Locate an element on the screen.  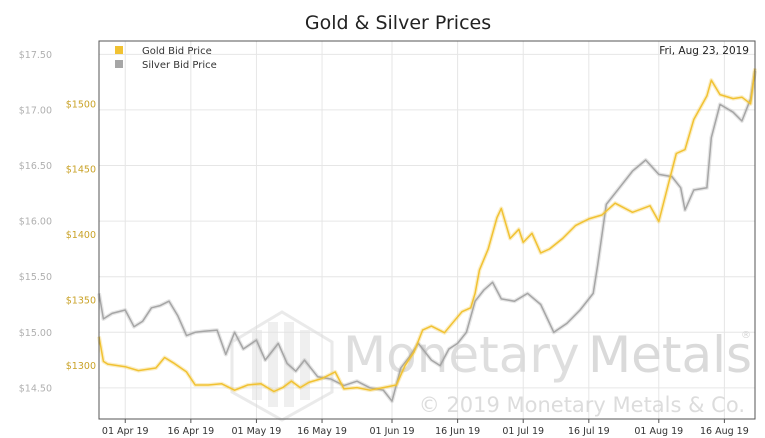
legend-swatch-gold is located at coordinates (119, 50).